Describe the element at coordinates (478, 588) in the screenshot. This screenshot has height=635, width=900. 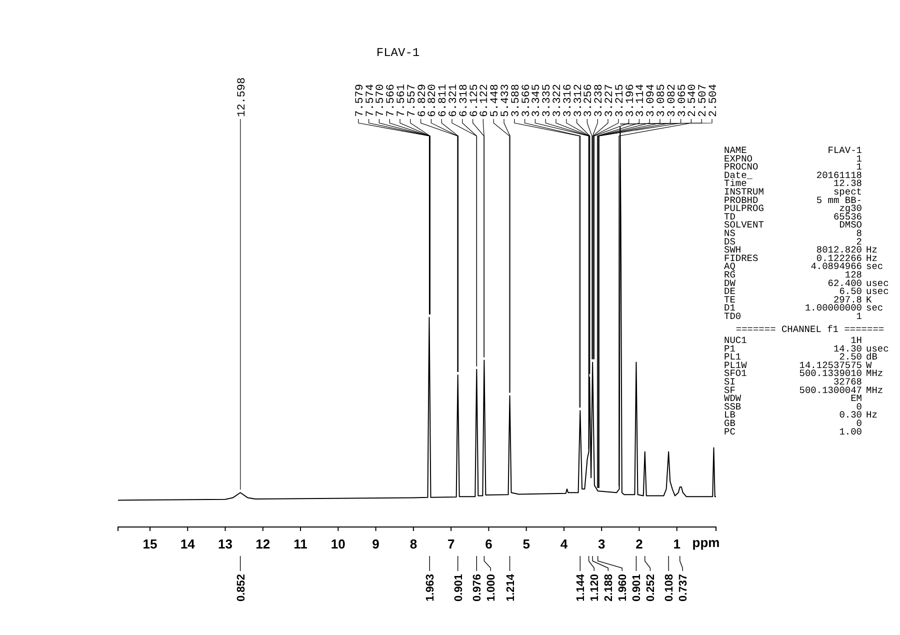
I see `annotation: 0.976` at that location.